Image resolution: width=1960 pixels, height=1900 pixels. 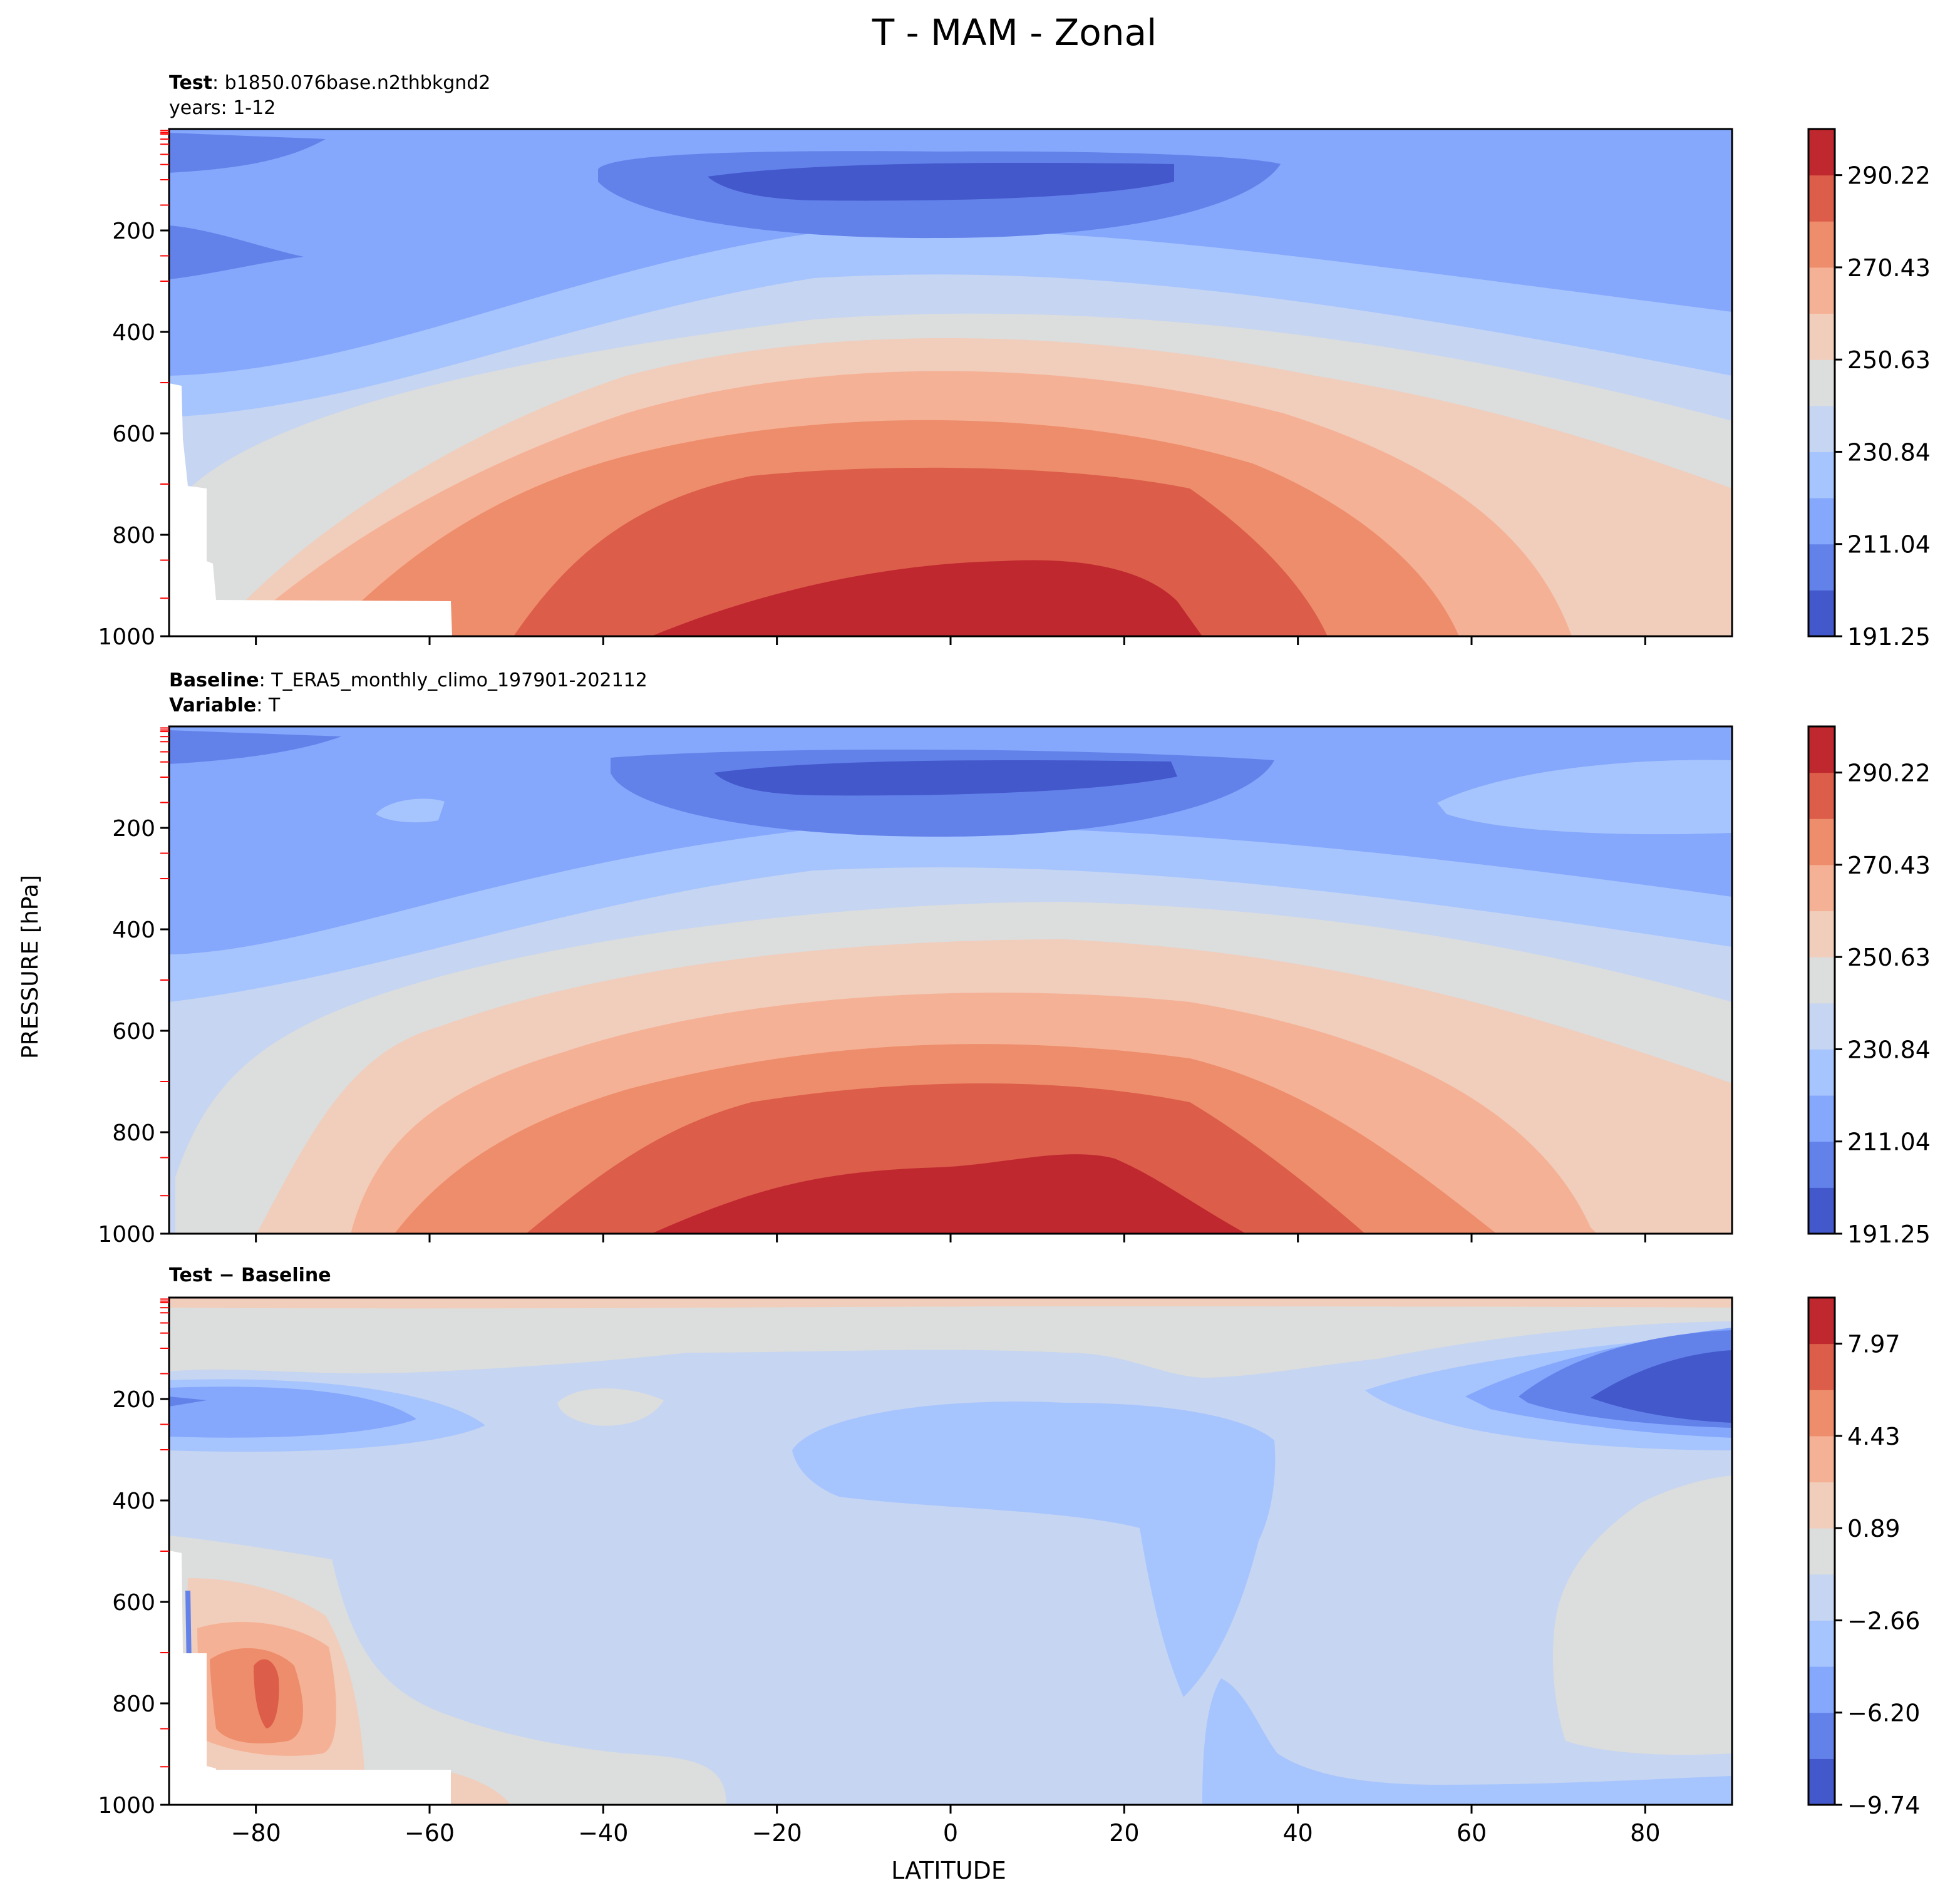 I want to click on panel-difference-yticks: 200 400 600 800 1000, so click(x=133, y=1603).